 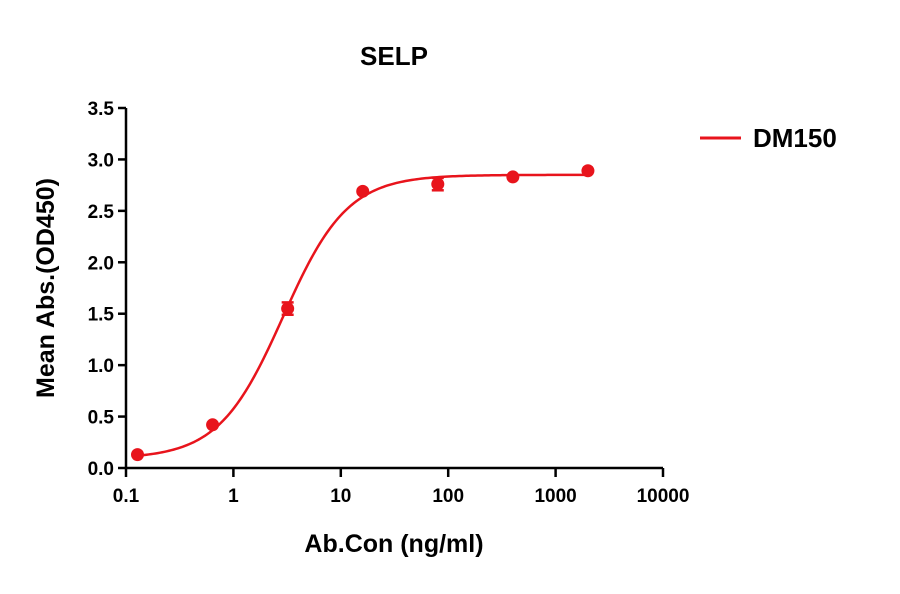 What do you see at coordinates (46, 288) in the screenshot?
I see `y-axis-label: Mean Abs.(OD450)` at bounding box center [46, 288].